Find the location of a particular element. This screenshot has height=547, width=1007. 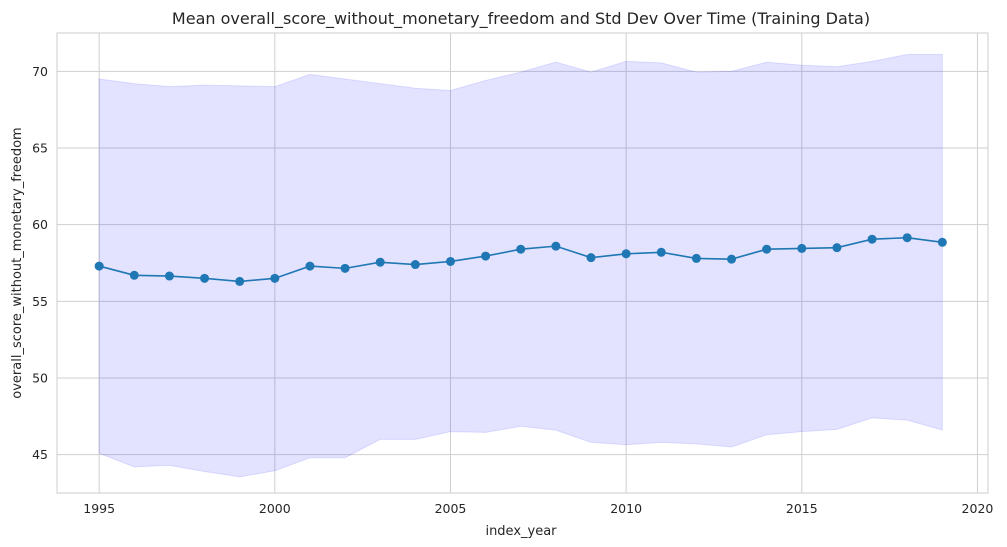

y-axis-label: overall_score_without_monetary_freedom is located at coordinates (17, 262).